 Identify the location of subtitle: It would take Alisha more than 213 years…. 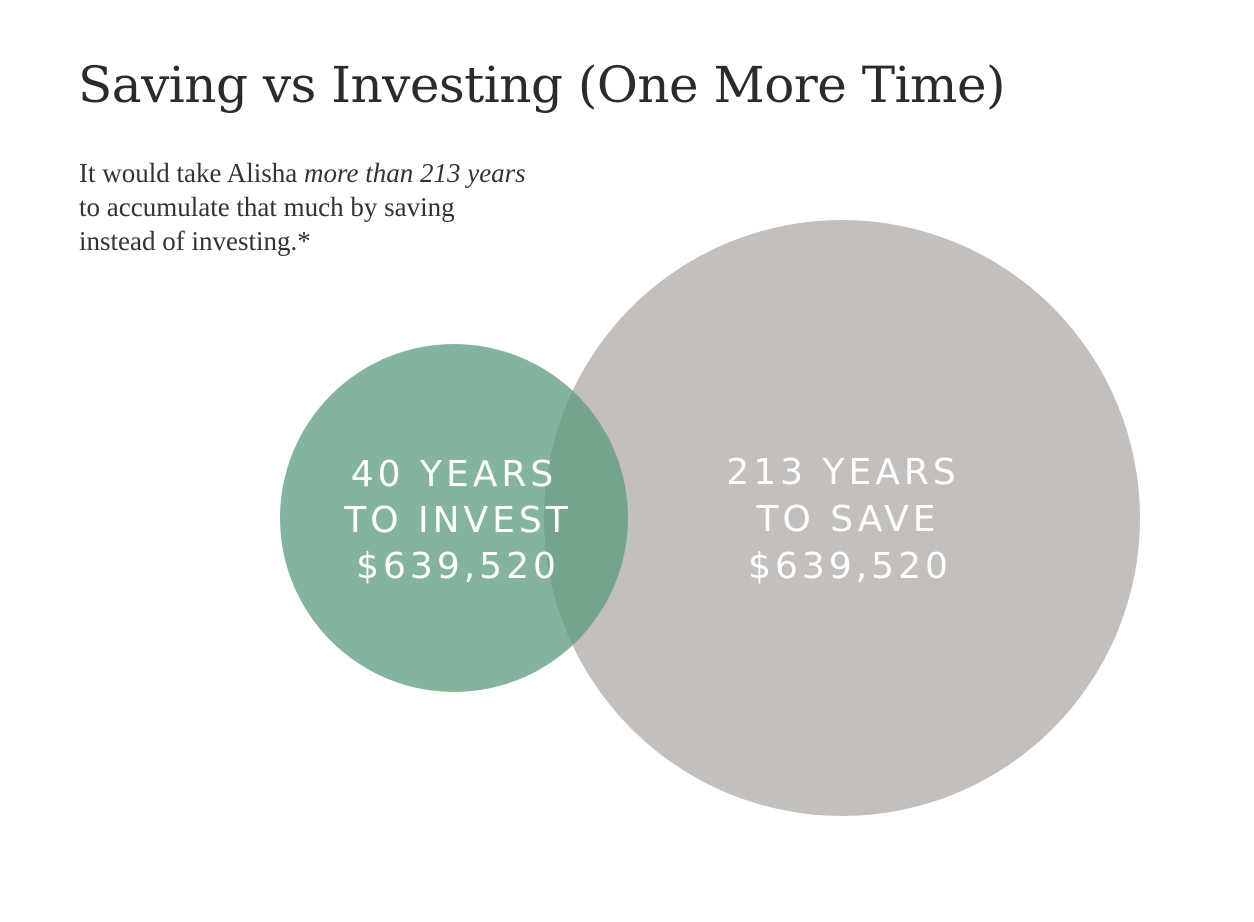
(304, 207).